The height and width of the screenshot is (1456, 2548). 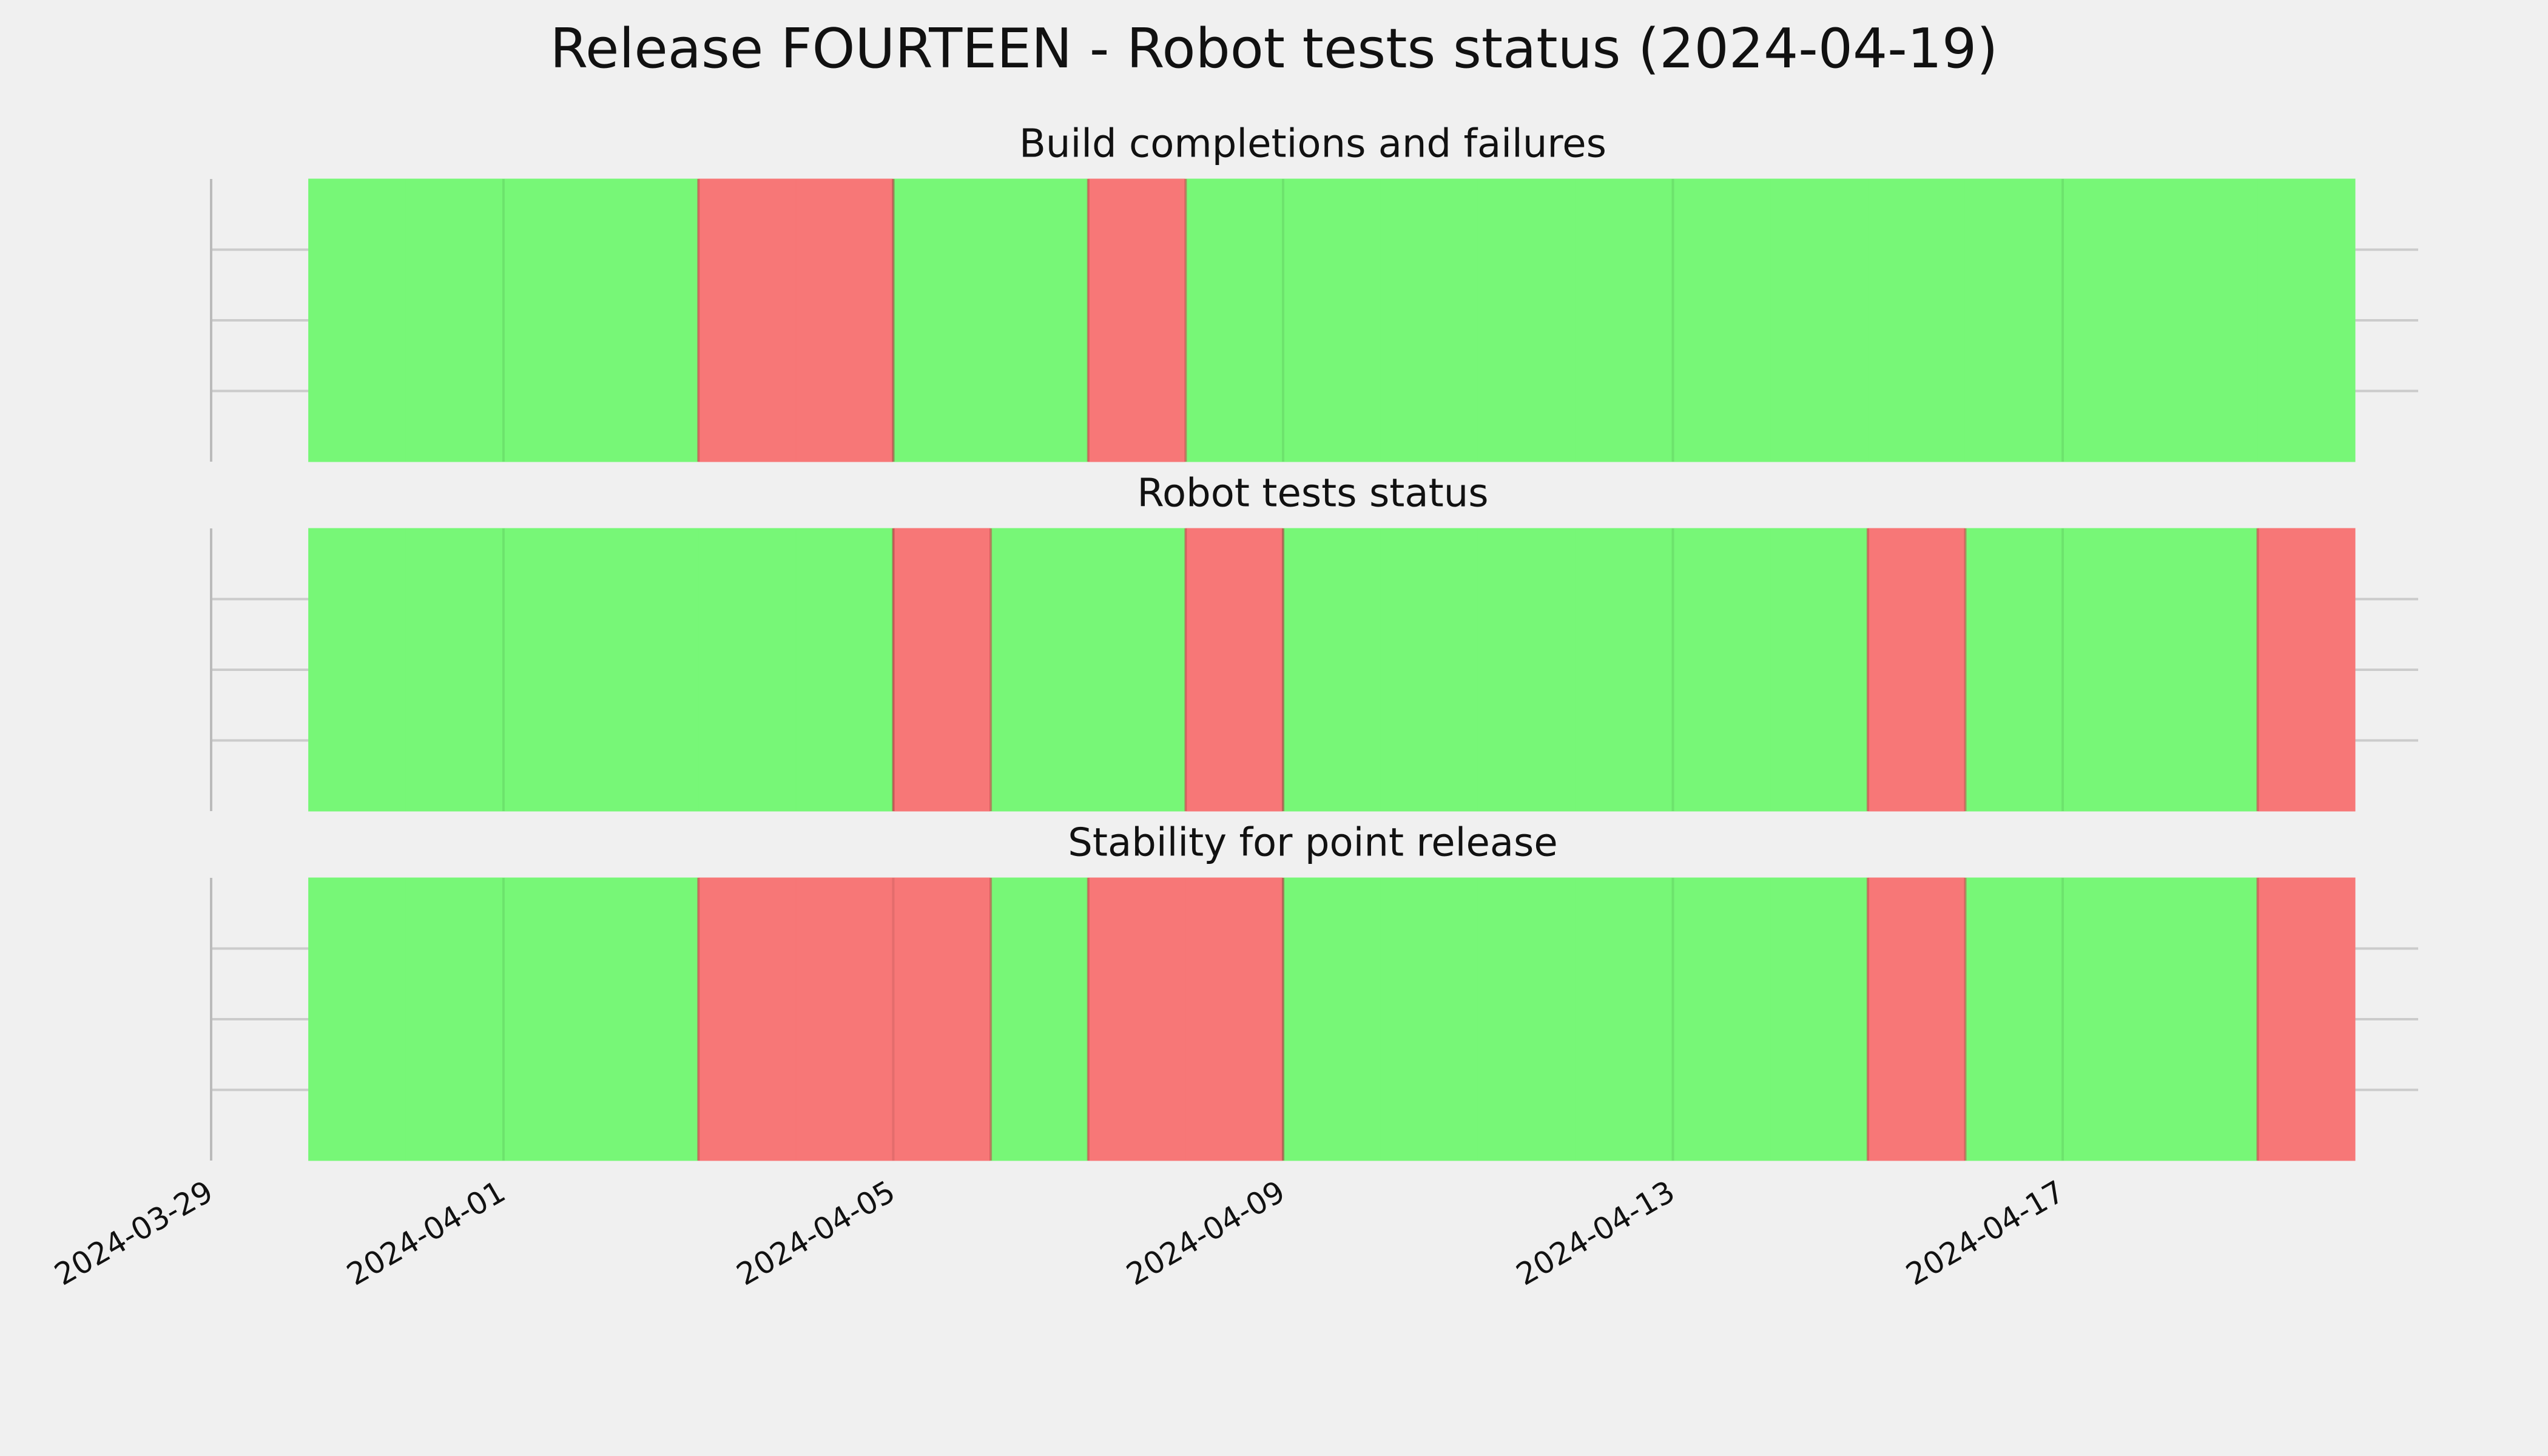 What do you see at coordinates (1312, 144) in the screenshot?
I see `panel-title: Build completions and failures` at bounding box center [1312, 144].